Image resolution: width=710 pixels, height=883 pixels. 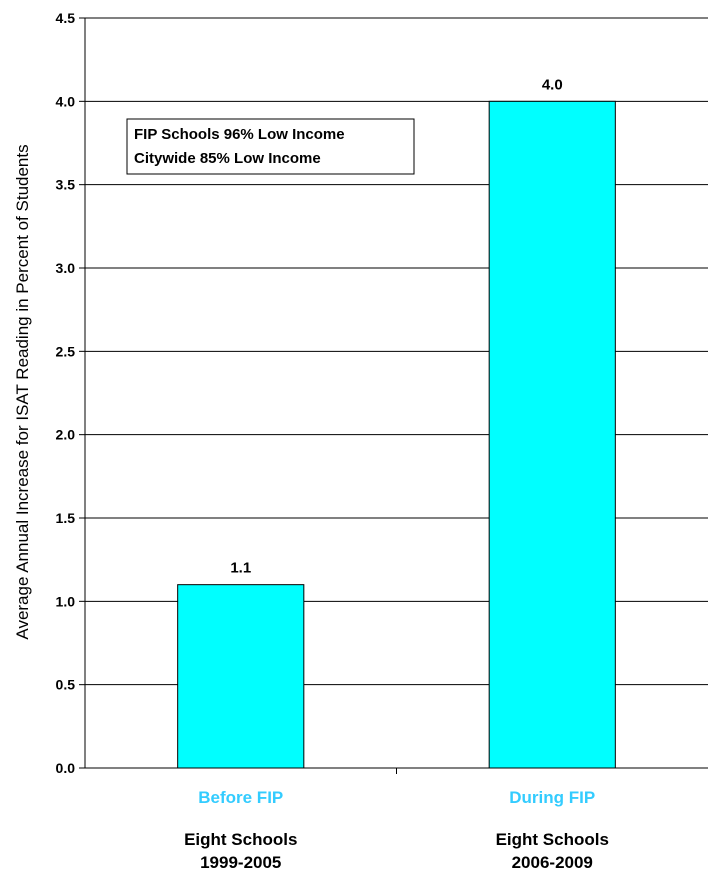 What do you see at coordinates (66, 101) in the screenshot?
I see `y-tick-label: 4.0` at bounding box center [66, 101].